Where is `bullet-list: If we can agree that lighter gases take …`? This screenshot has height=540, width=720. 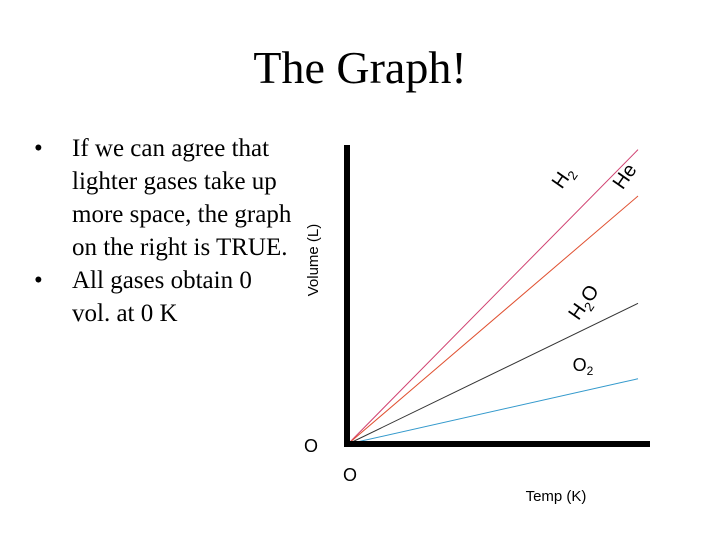
bullet-list: If we can agree that lighter gases take … is located at coordinates (163, 231).